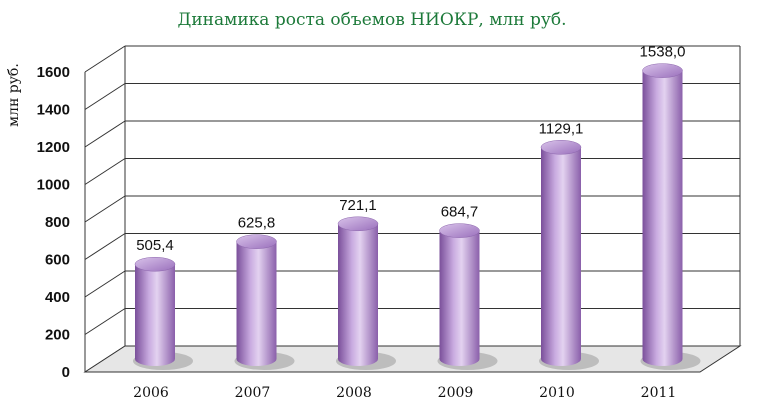 This screenshot has width=759, height=410. What do you see at coordinates (53, 72) in the screenshot?
I see `y-tick-label: 1600` at bounding box center [53, 72].